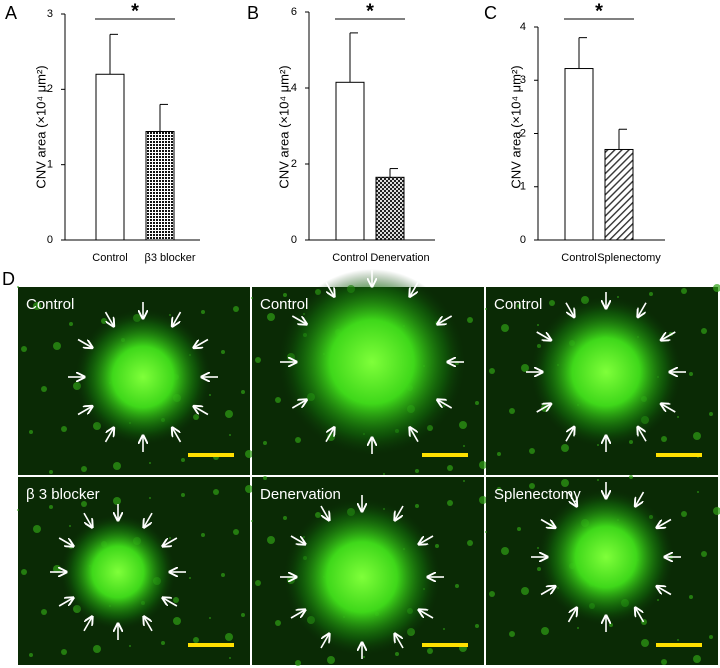 Image resolution: width=720 pixels, height=668 pixels. I want to click on image-label: Control, so click(284, 304).